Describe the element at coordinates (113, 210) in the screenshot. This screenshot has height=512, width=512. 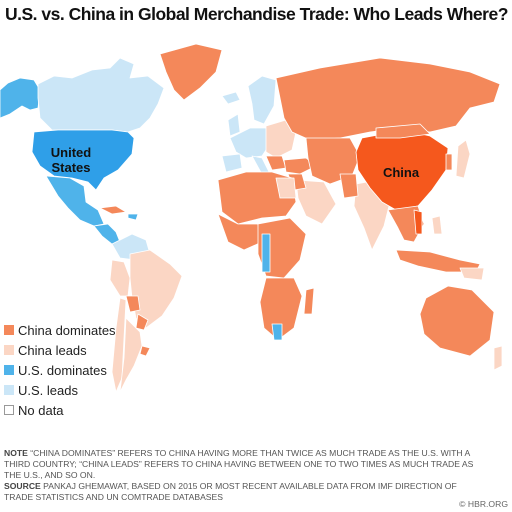
I see `region-caribbean` at that location.